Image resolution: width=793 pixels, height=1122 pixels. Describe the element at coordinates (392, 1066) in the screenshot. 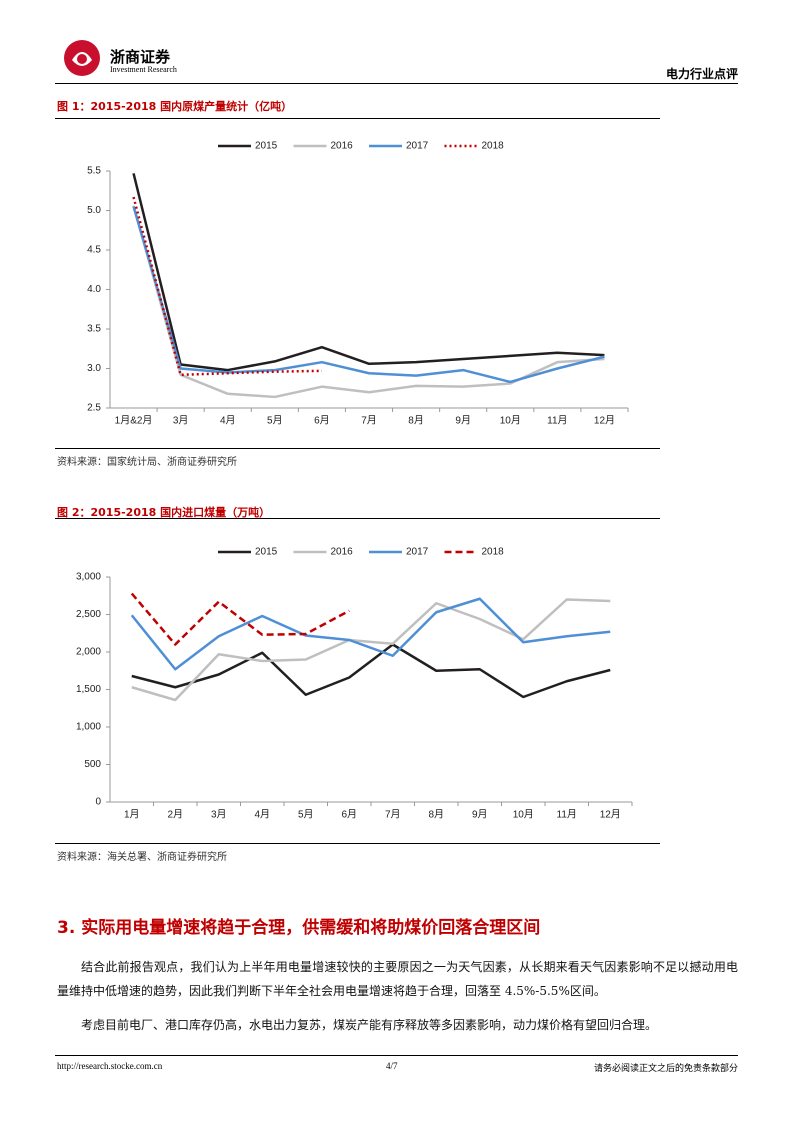

I see `page-number: 4/7` at that location.